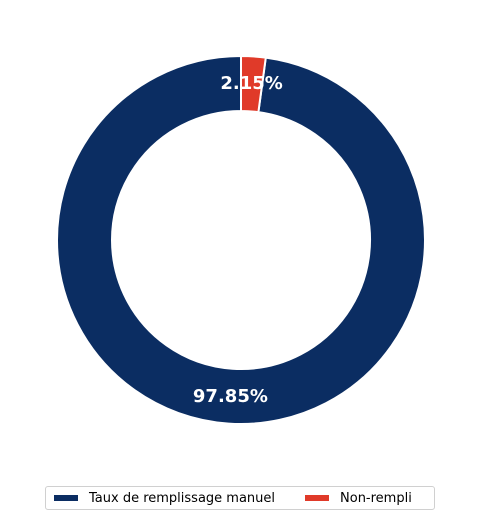 This screenshot has width=481, height=521. I want to click on legend-label-unfilled: Non-rempli, so click(376, 498).